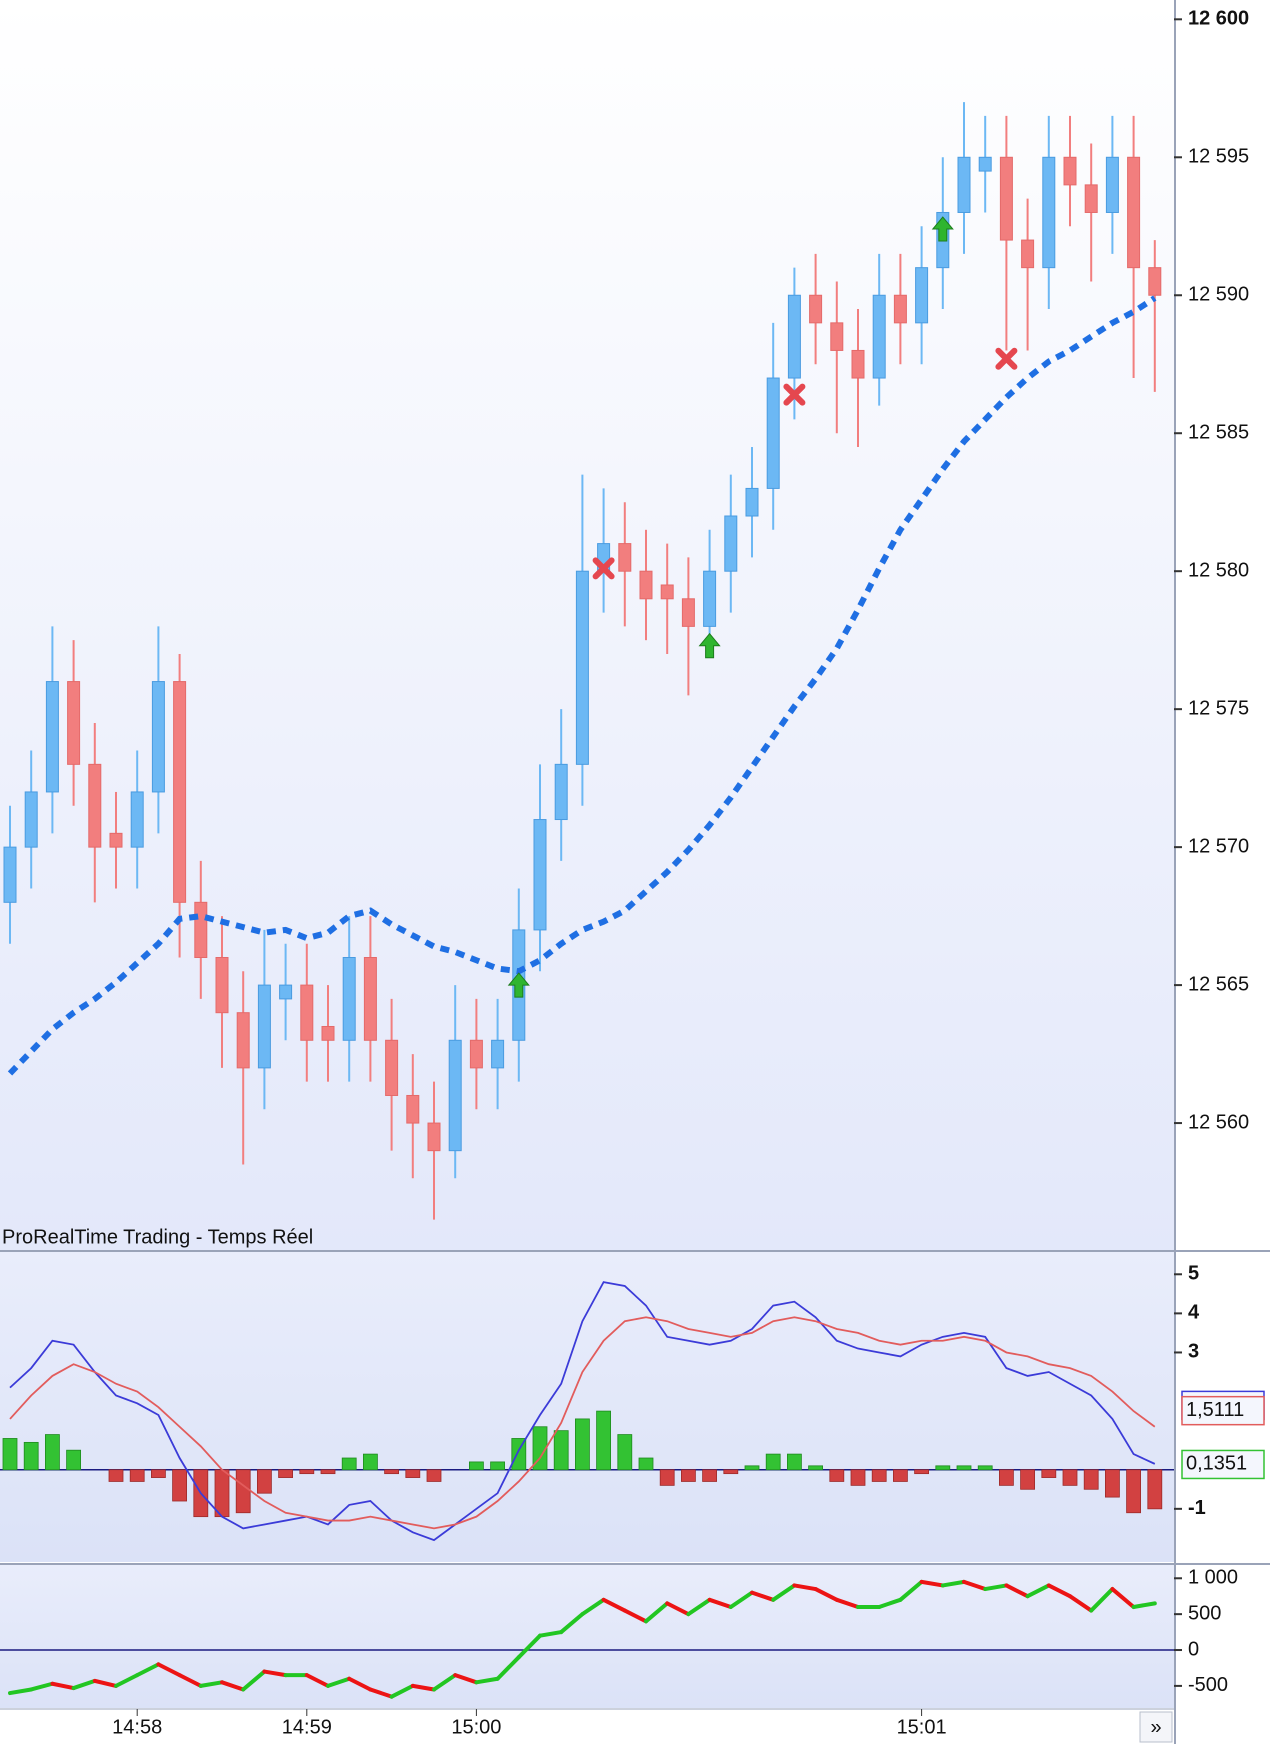 The height and width of the screenshot is (1744, 1270). Describe the element at coordinates (1218, 19) in the screenshot. I see `y-tick-label: 12 600` at that location.